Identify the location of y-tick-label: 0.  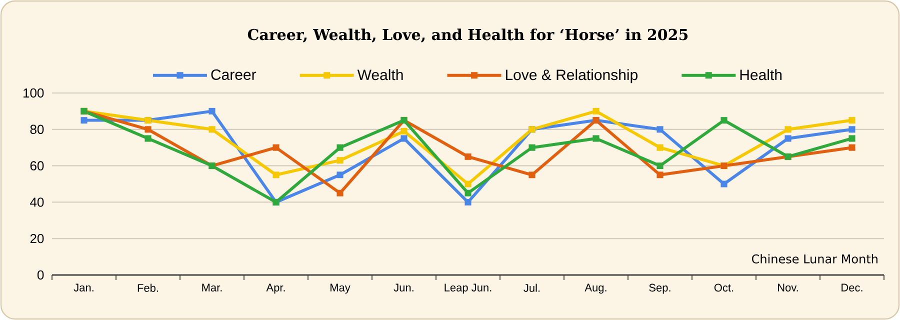
(40, 275).